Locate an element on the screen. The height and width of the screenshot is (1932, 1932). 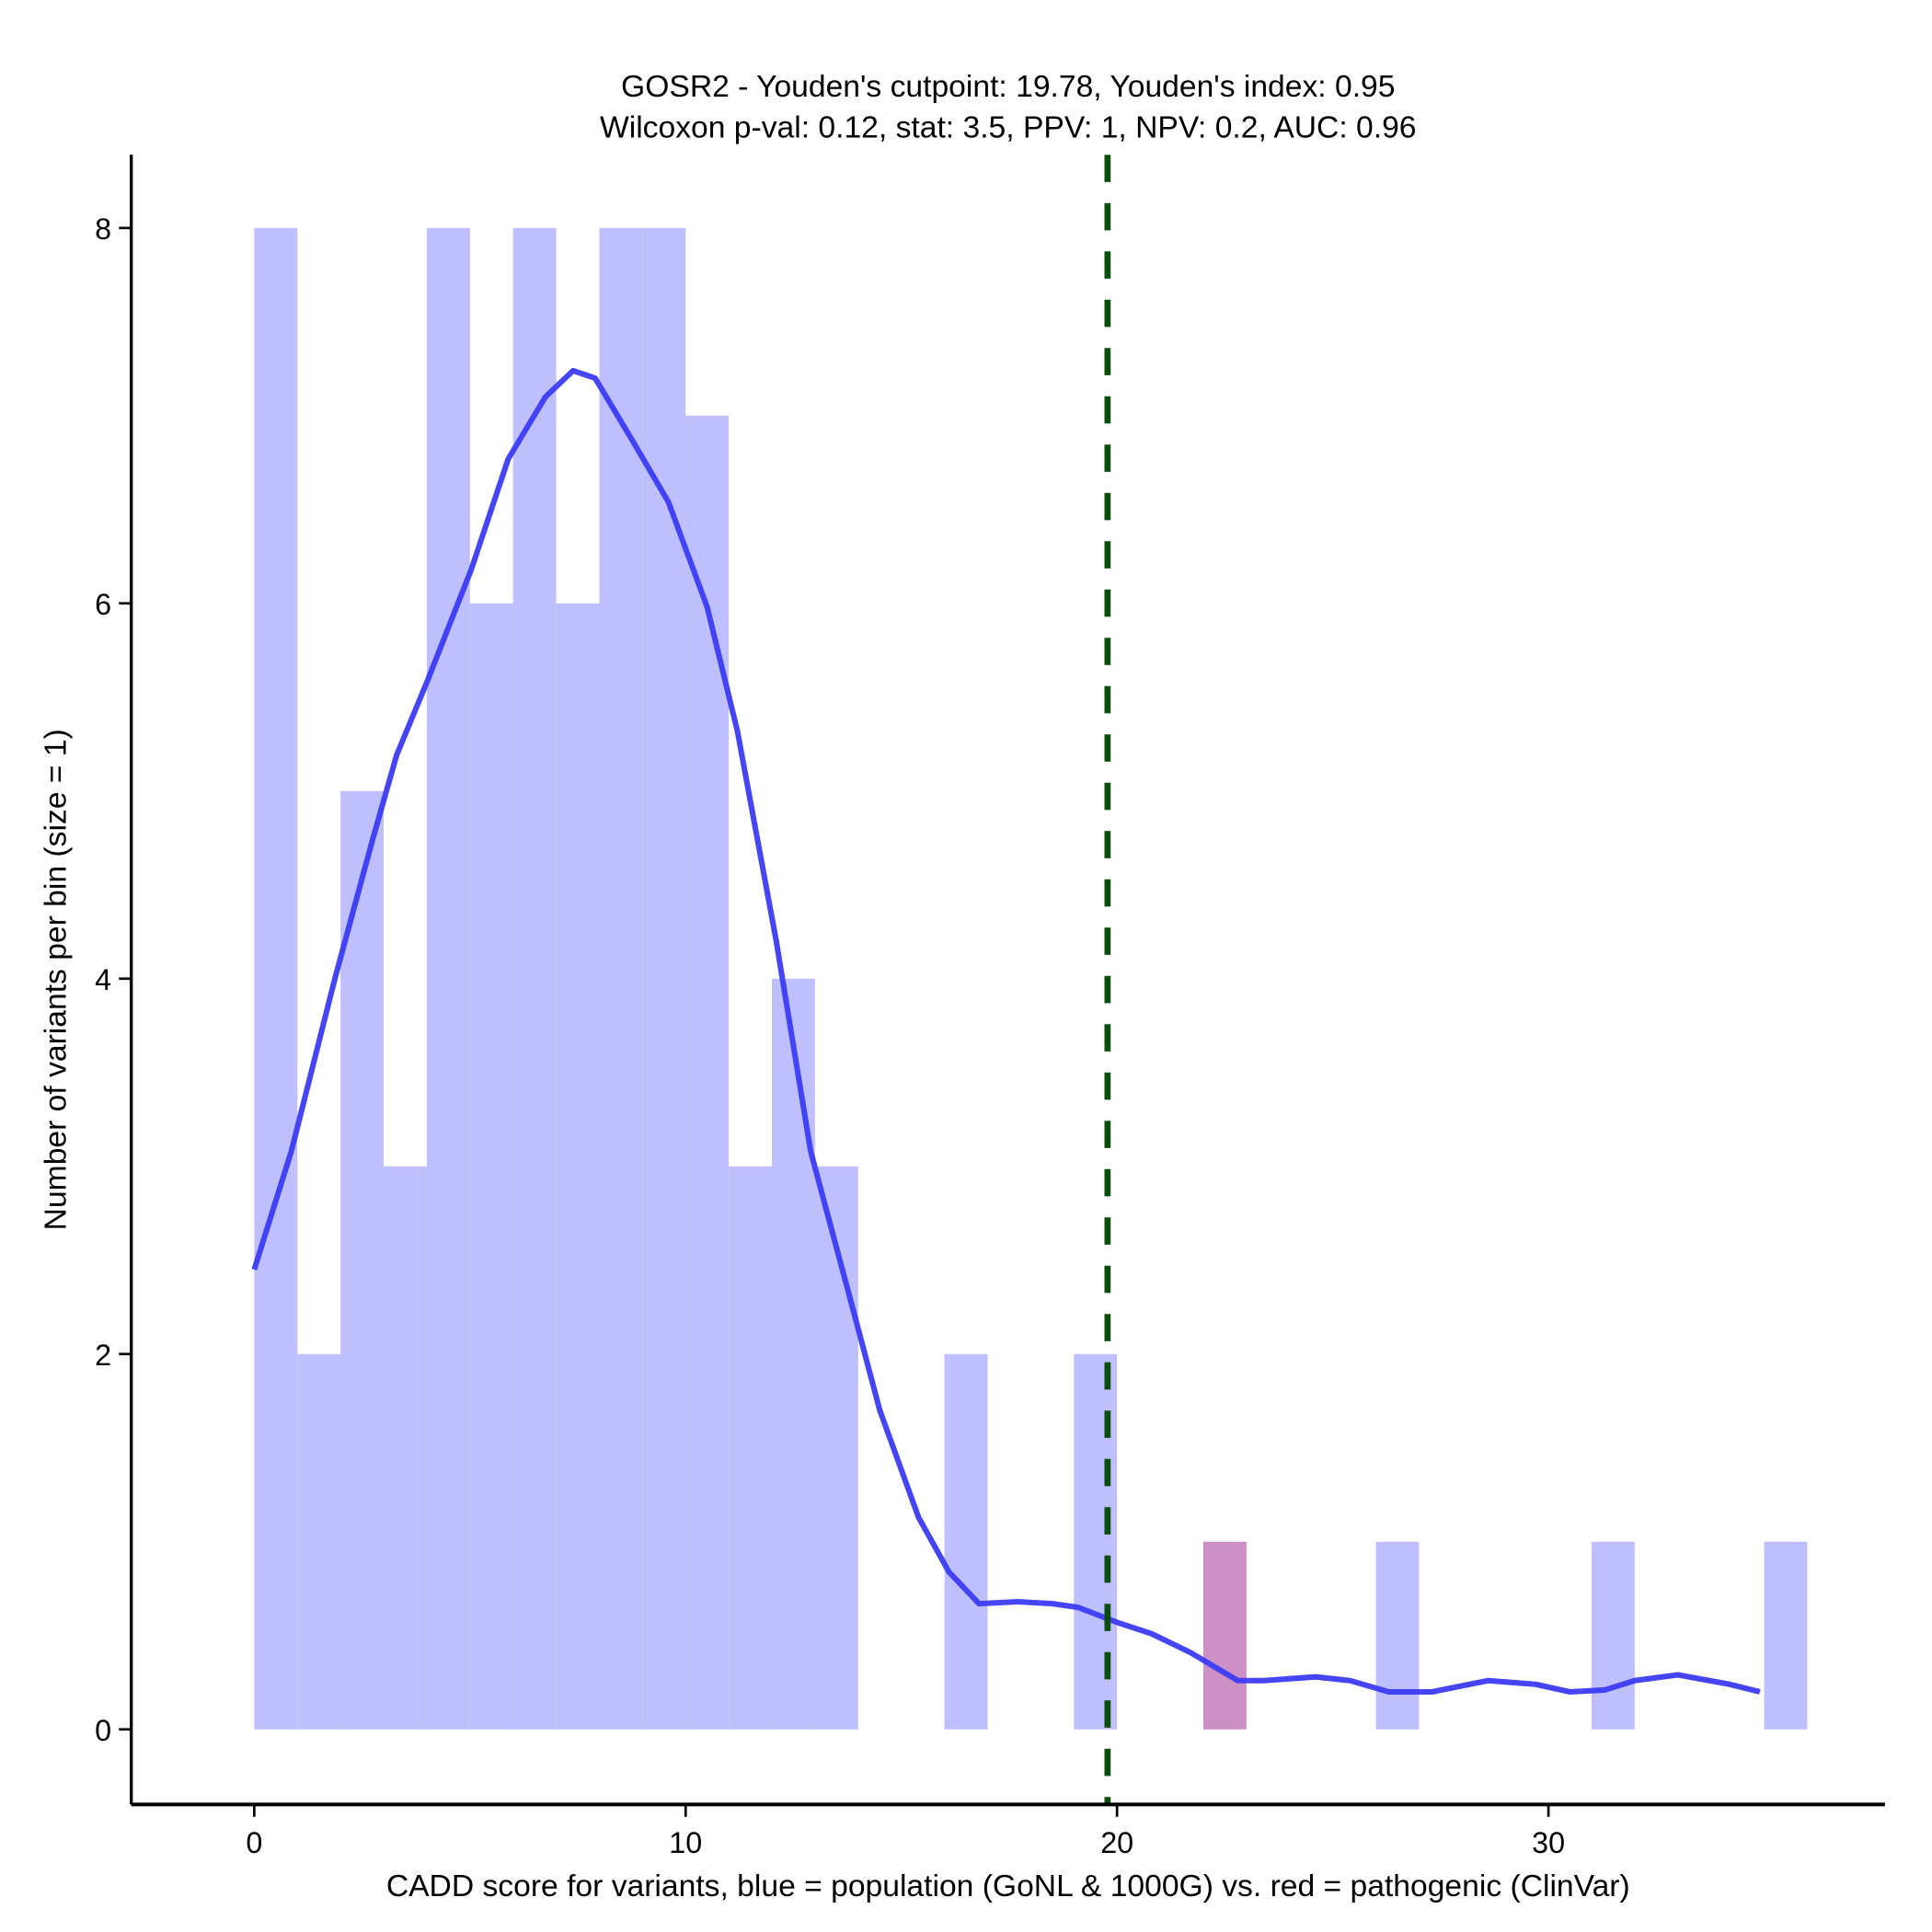
x-tick-label: 0 is located at coordinates (254, 1842).